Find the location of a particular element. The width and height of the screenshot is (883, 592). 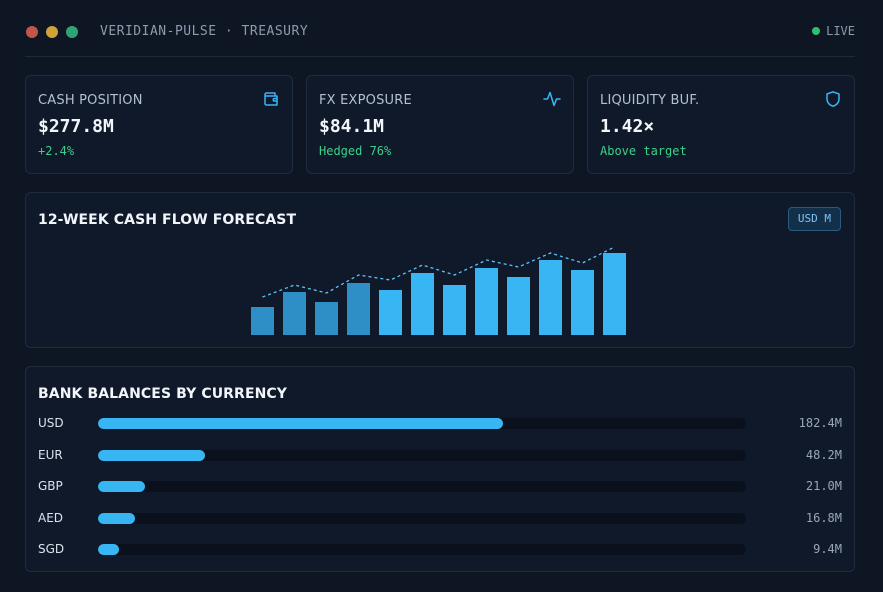

kpi-label: LIQUIDITY BUF. is located at coordinates (649, 100).